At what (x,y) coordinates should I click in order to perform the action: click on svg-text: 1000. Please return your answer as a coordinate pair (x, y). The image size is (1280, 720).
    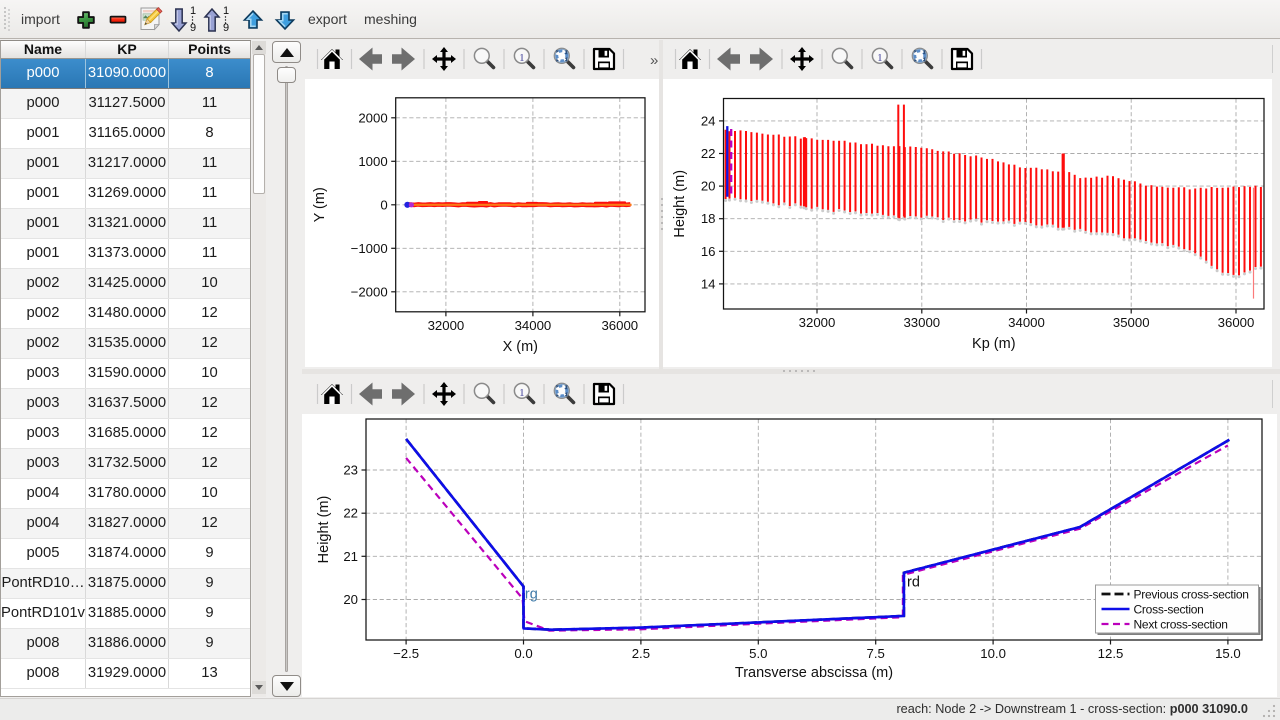
    Looking at the image, I should click on (372, 161).